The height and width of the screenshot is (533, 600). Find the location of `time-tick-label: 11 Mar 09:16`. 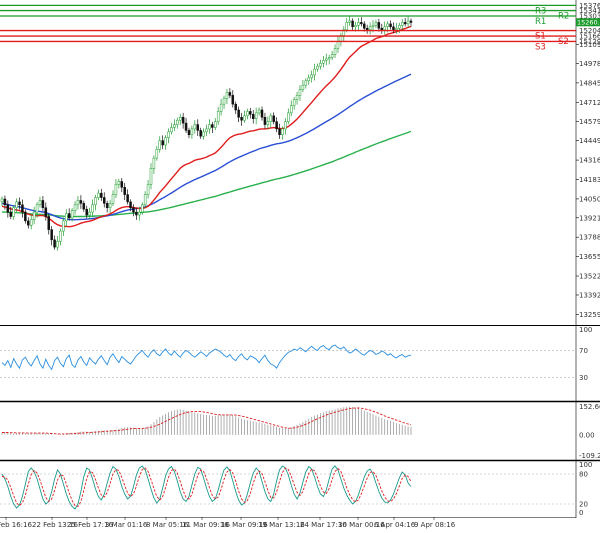

time-tick-label: 11 Mar 09:16 is located at coordinates (205, 525).